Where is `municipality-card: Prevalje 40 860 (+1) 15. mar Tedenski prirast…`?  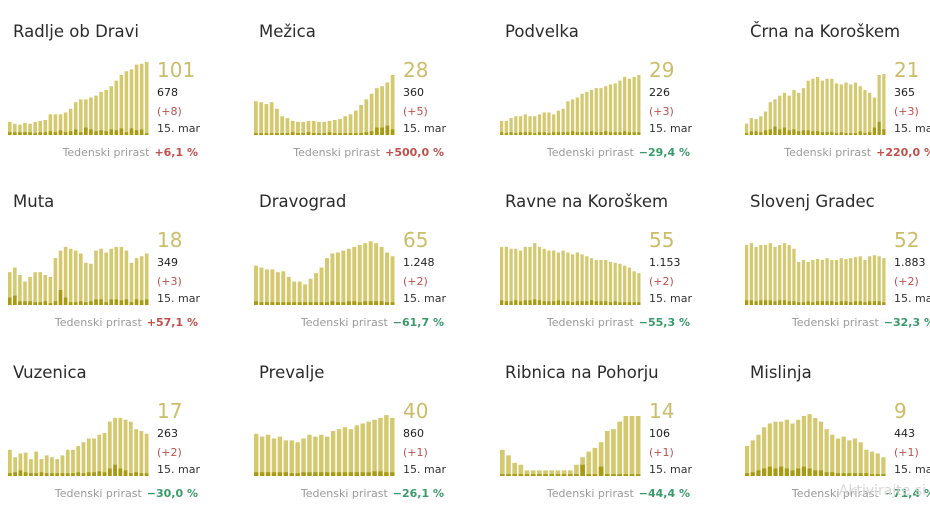 municipality-card: Prevalje 40 860 (+1) 15. mar Tedenski prirast… is located at coordinates (366, 421).